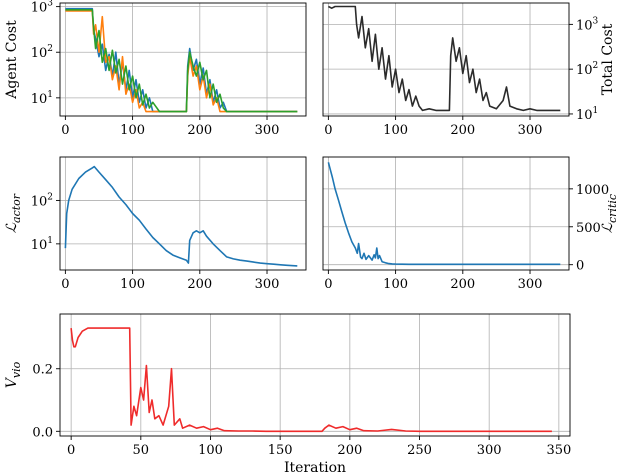  I want to click on y-tick-label: 500, so click(588, 228).